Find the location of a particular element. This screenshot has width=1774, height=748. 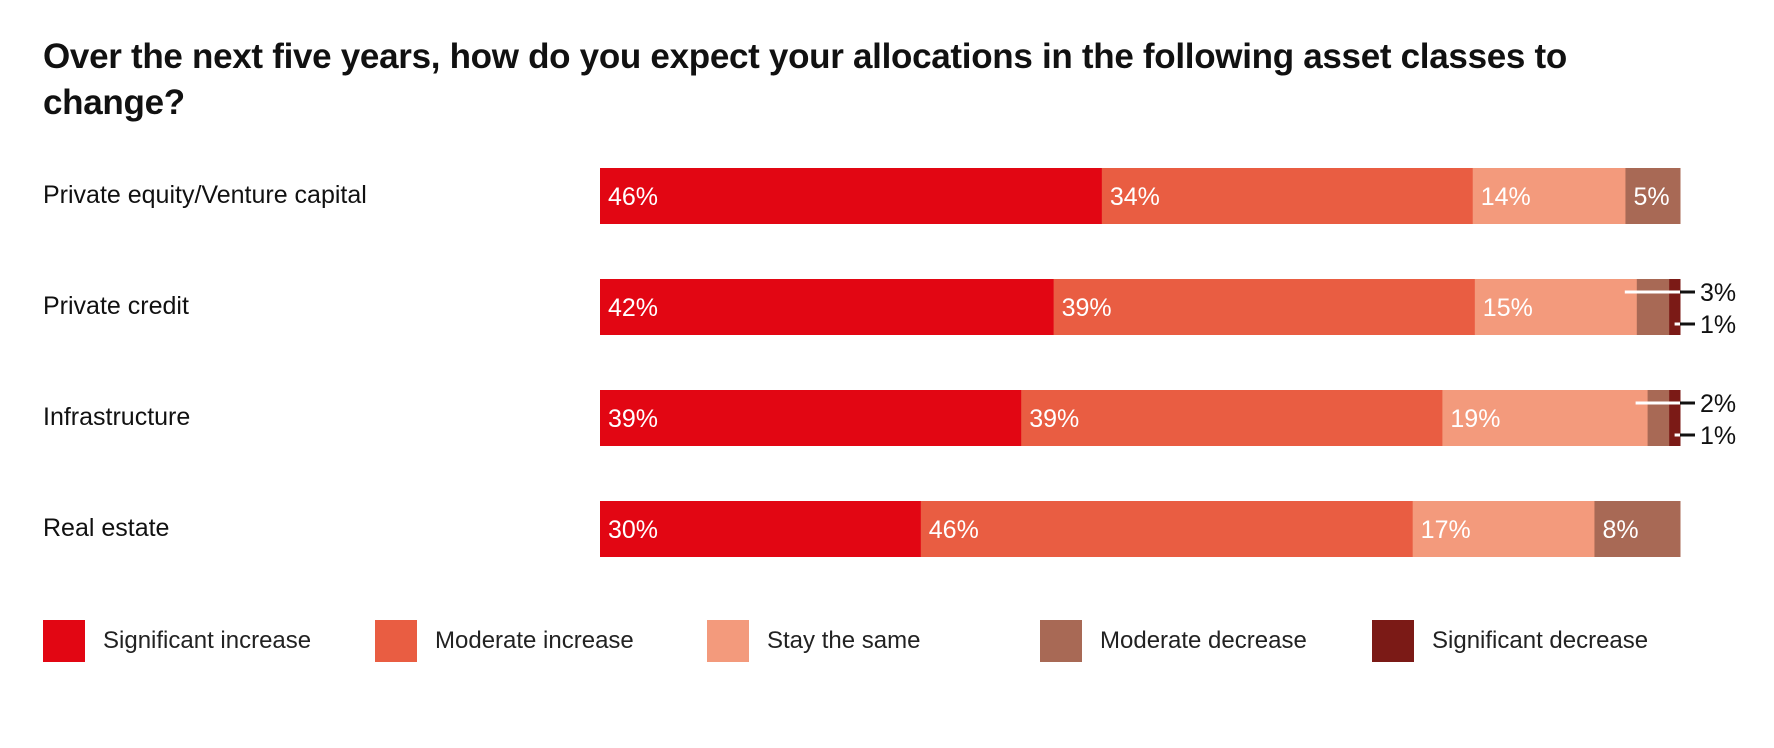

data-label: 30% is located at coordinates (633, 530).